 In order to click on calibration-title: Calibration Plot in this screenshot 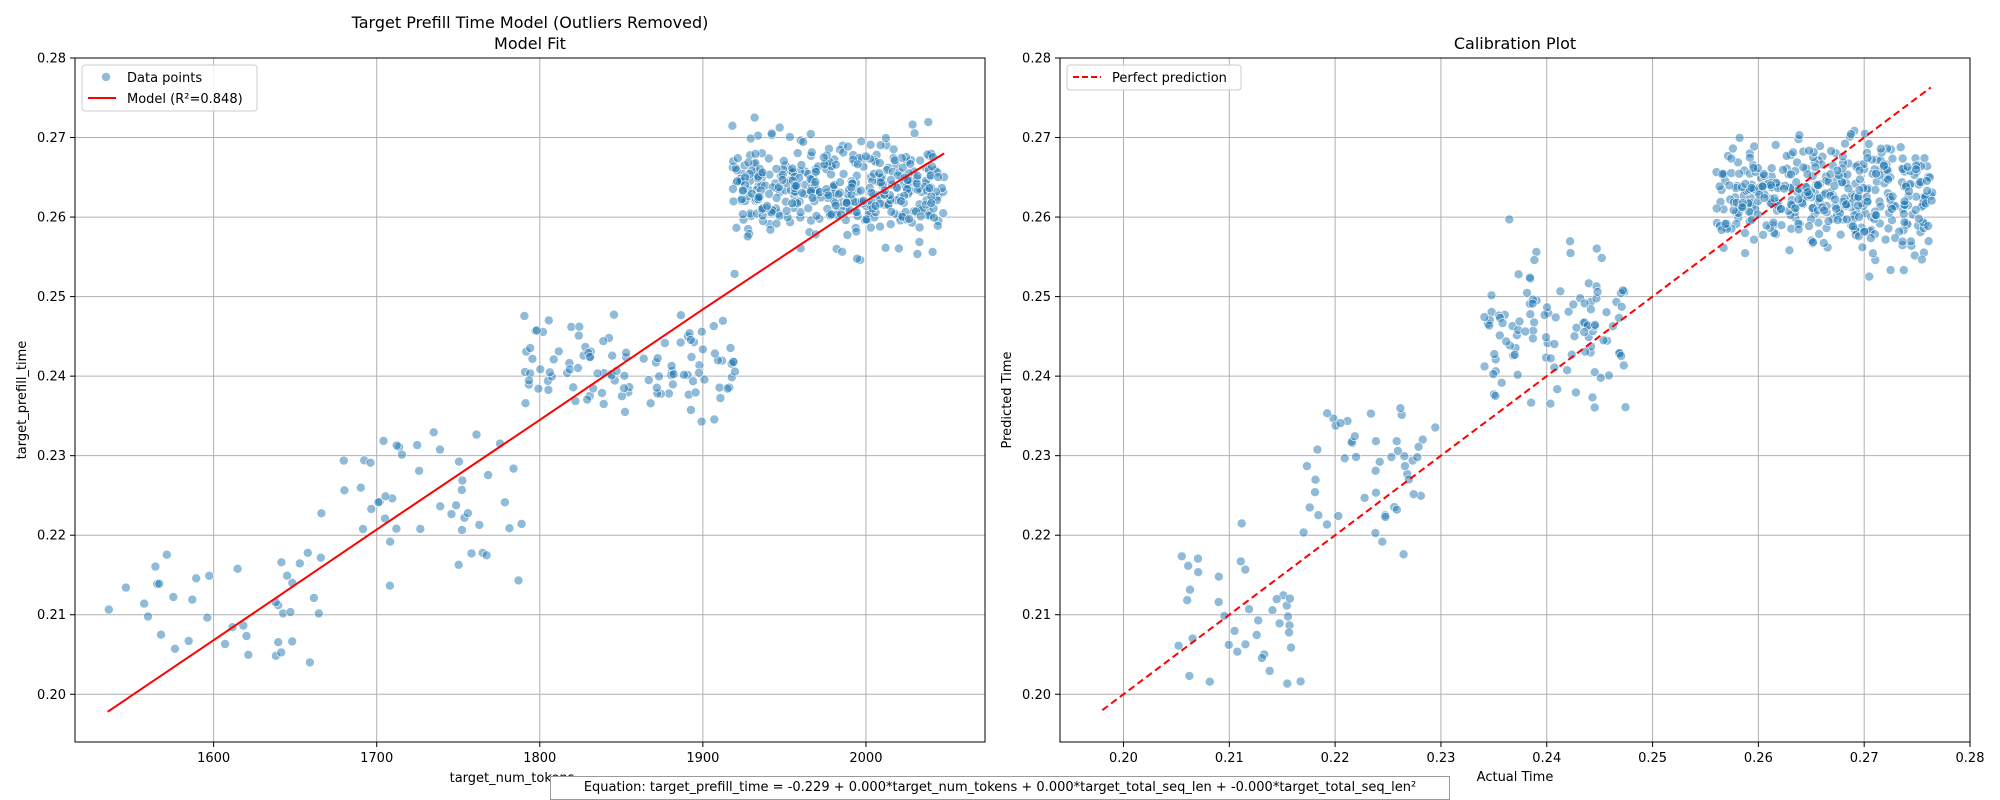, I will do `click(1515, 43)`.